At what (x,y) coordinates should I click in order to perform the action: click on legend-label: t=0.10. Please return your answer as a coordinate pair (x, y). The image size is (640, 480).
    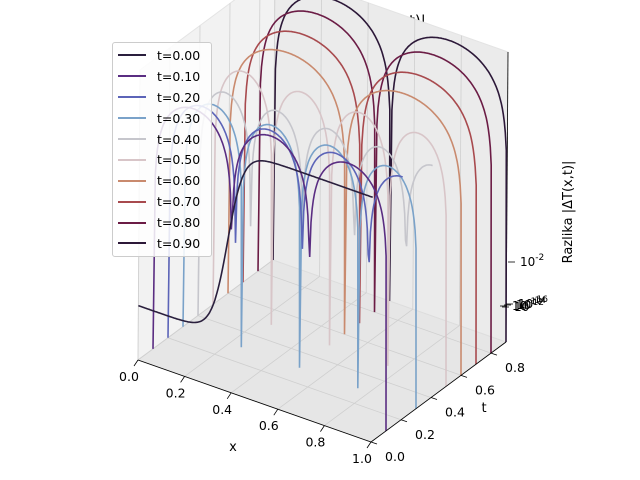
    Looking at the image, I should click on (179, 76).